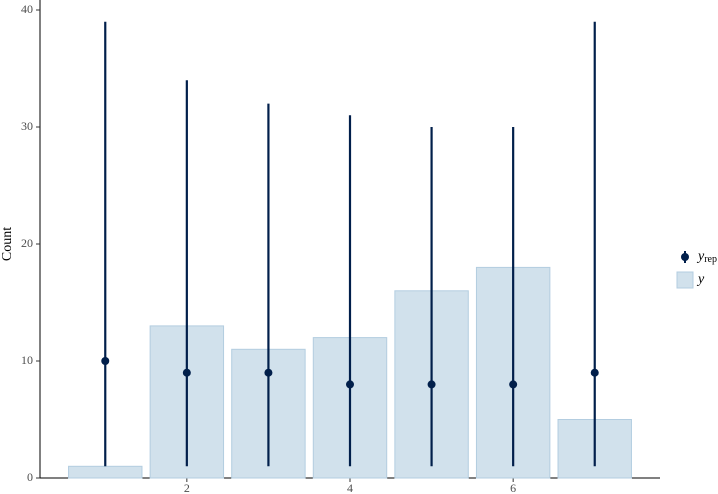 The height and width of the screenshot is (494, 718). What do you see at coordinates (700, 256) in the screenshot?
I see `legend-name: y` at bounding box center [700, 256].